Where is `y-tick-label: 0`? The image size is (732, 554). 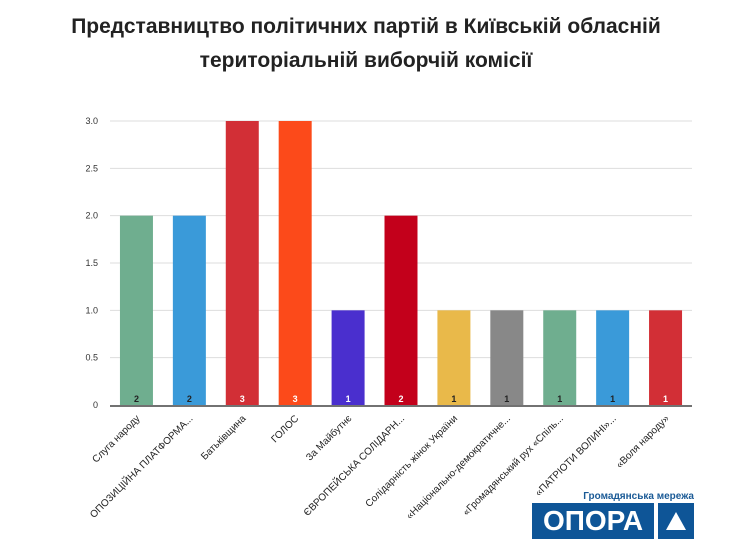
y-tick-label: 0 is located at coordinates (95, 405).